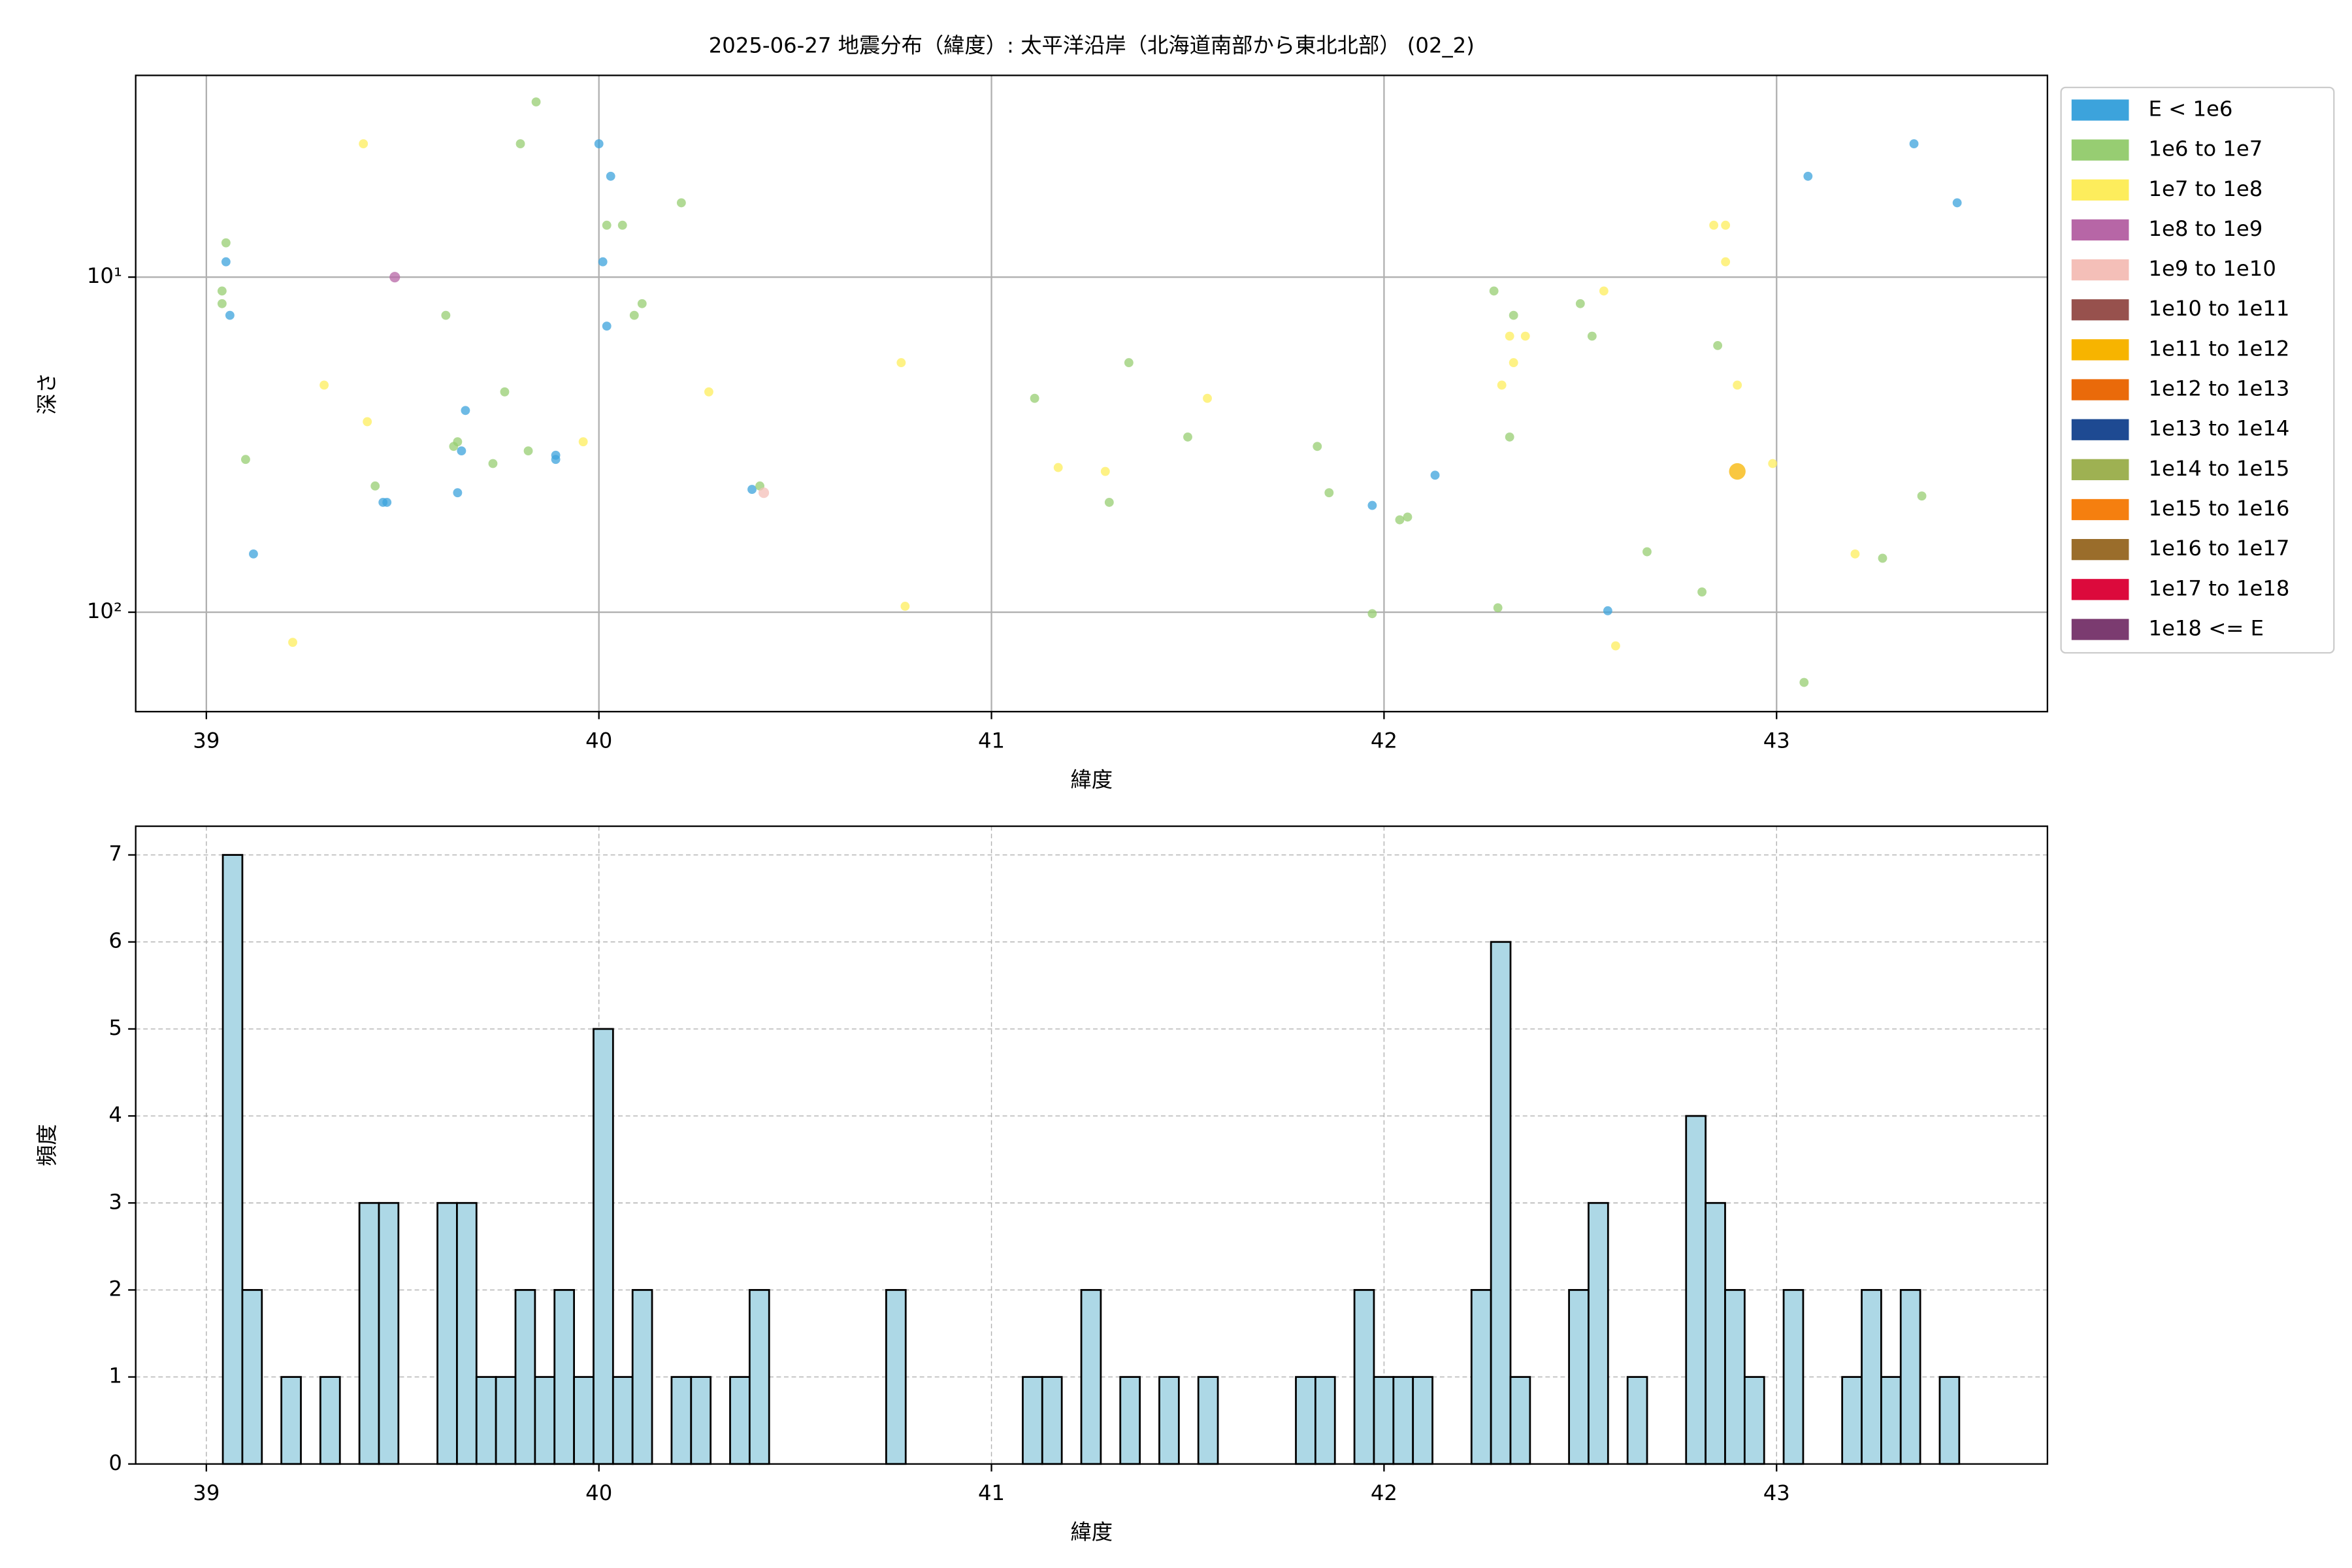 Image resolution: width=2352 pixels, height=1568 pixels. Describe the element at coordinates (2205, 188) in the screenshot. I see `legend-label: 1e7 to 1e8` at that location.